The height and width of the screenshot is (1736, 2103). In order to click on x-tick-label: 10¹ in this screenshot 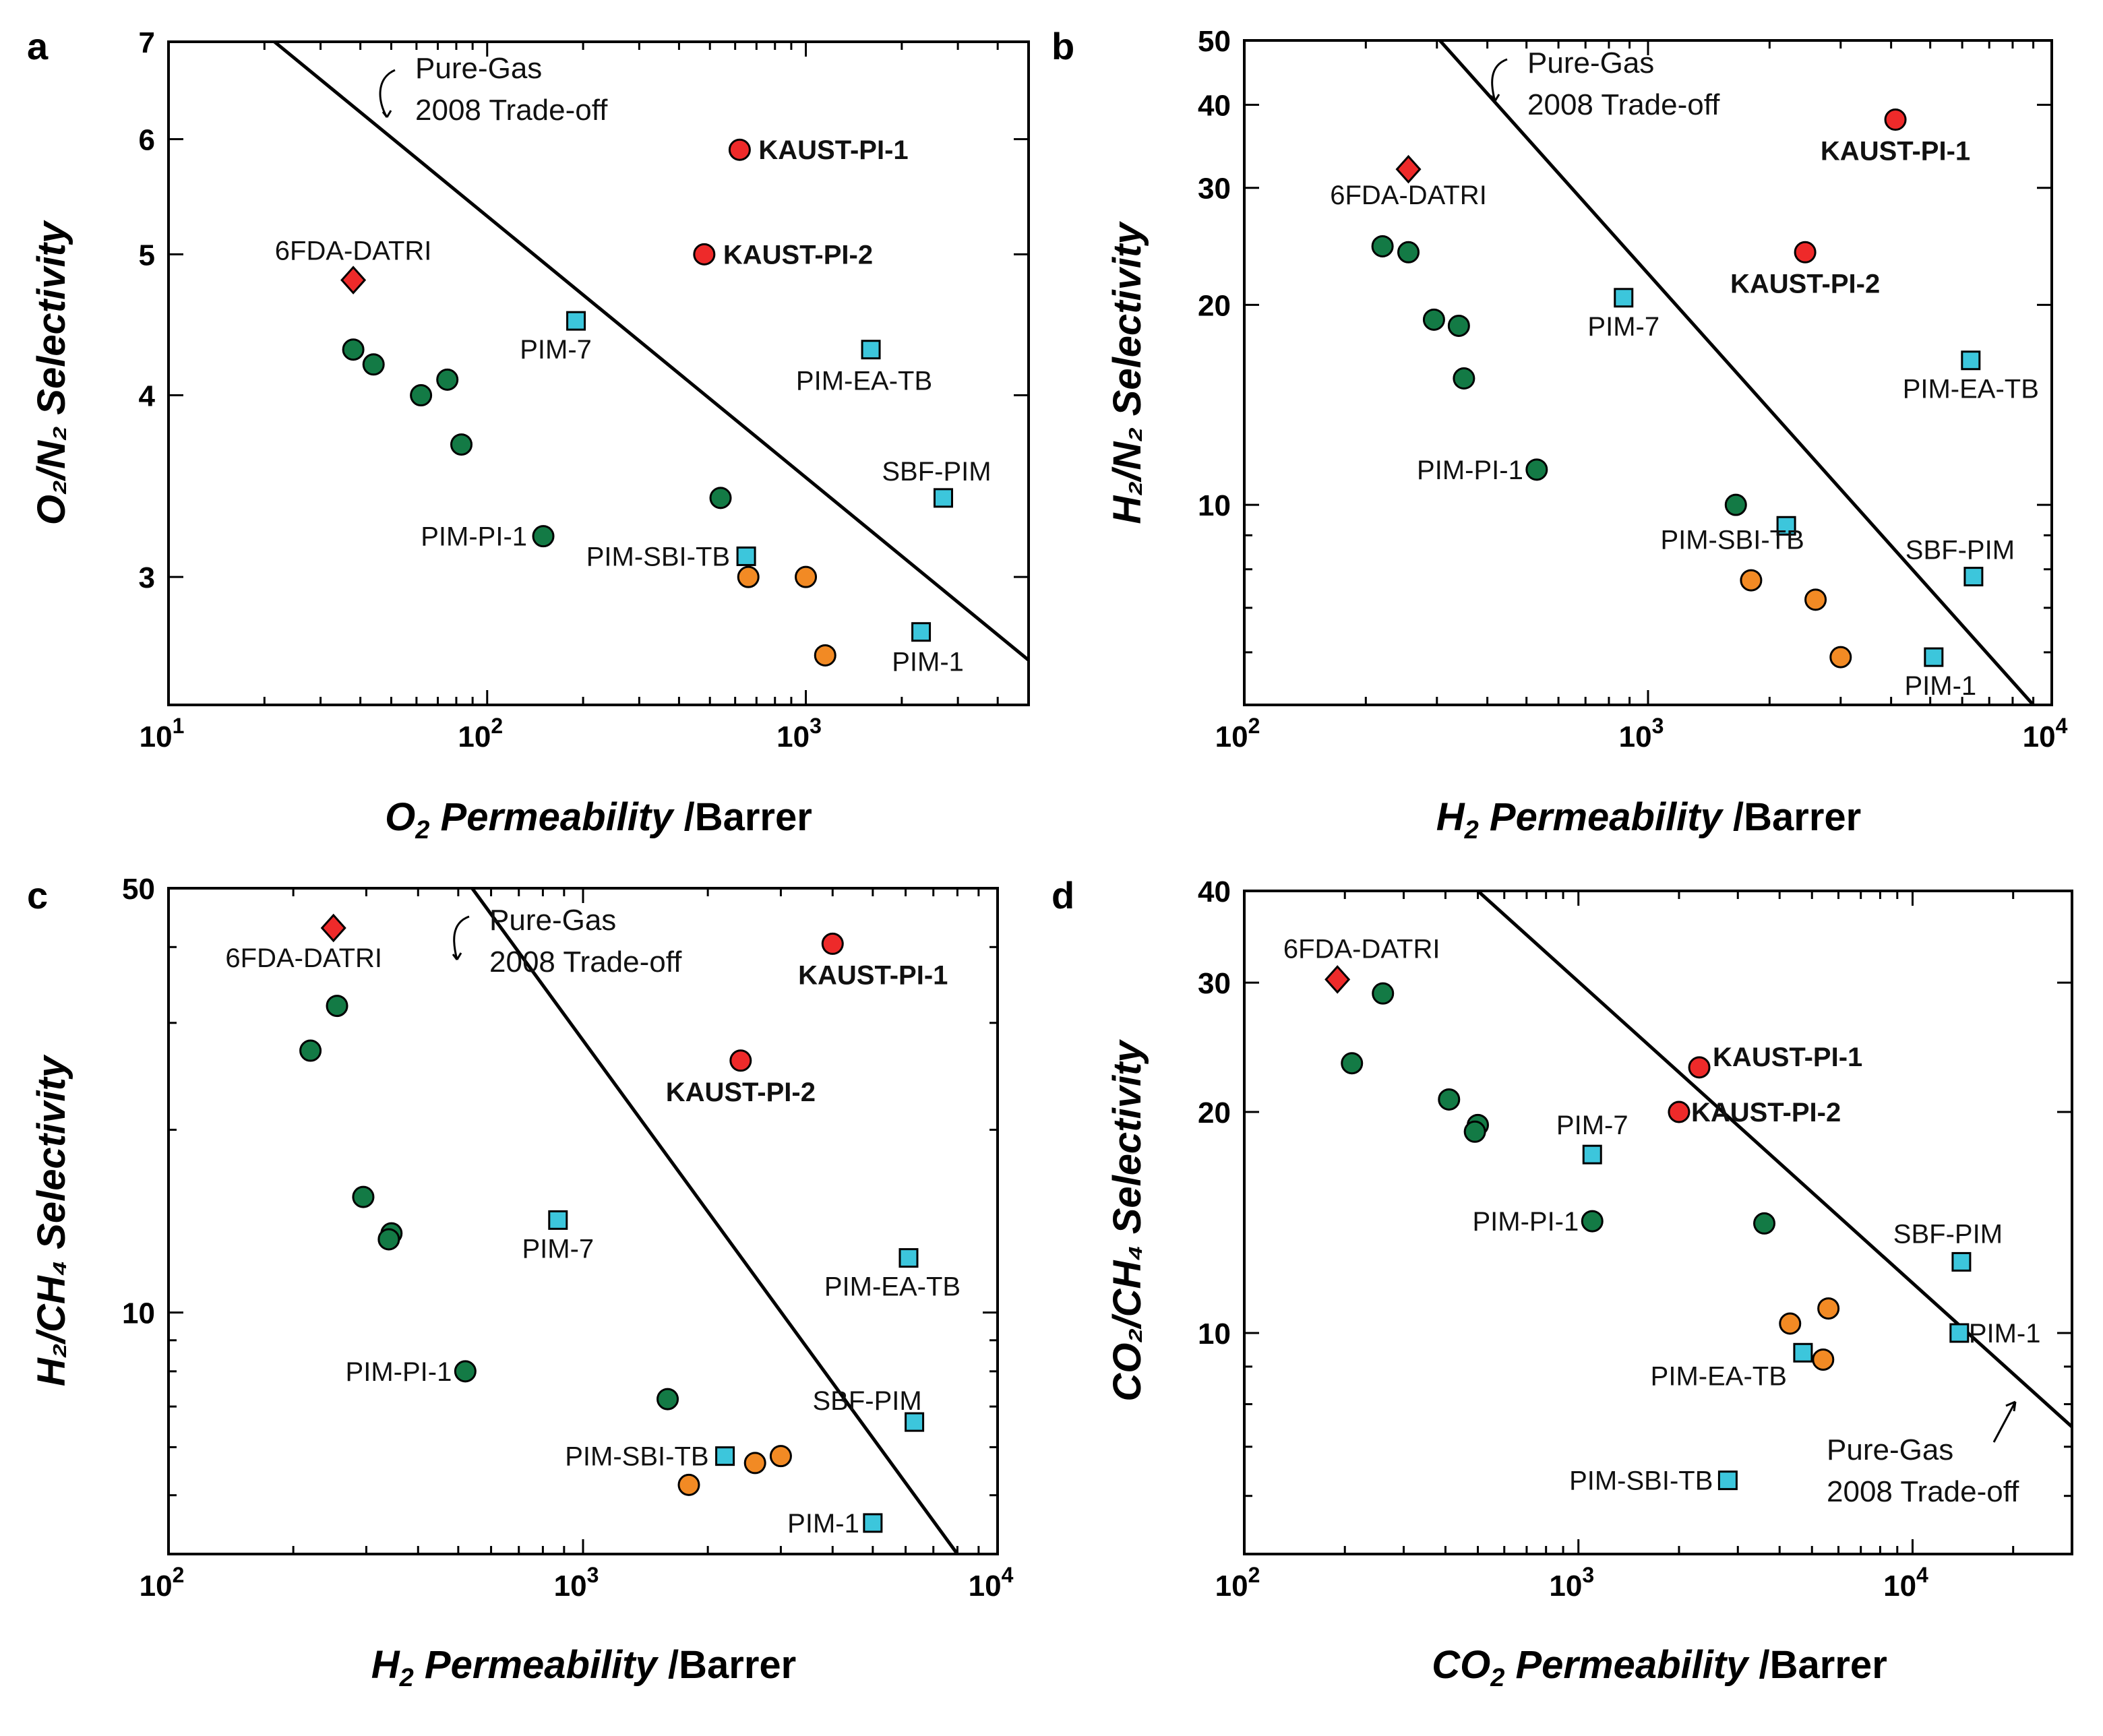, I will do `click(163, 733)`.